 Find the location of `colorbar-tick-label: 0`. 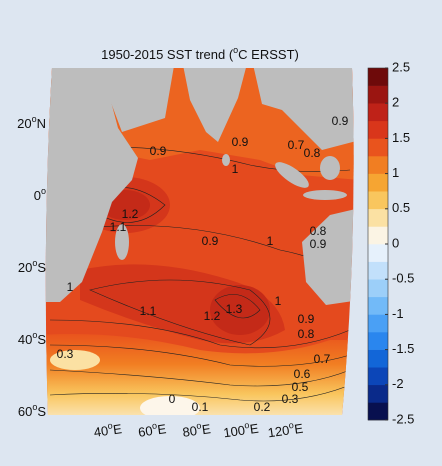

colorbar-tick-label: 0 is located at coordinates (395, 242).